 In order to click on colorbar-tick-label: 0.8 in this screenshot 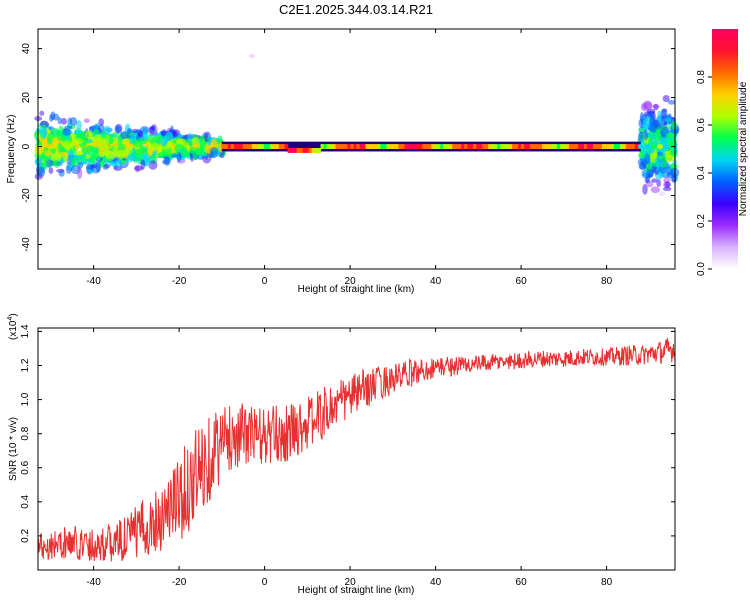, I will do `click(701, 77)`.